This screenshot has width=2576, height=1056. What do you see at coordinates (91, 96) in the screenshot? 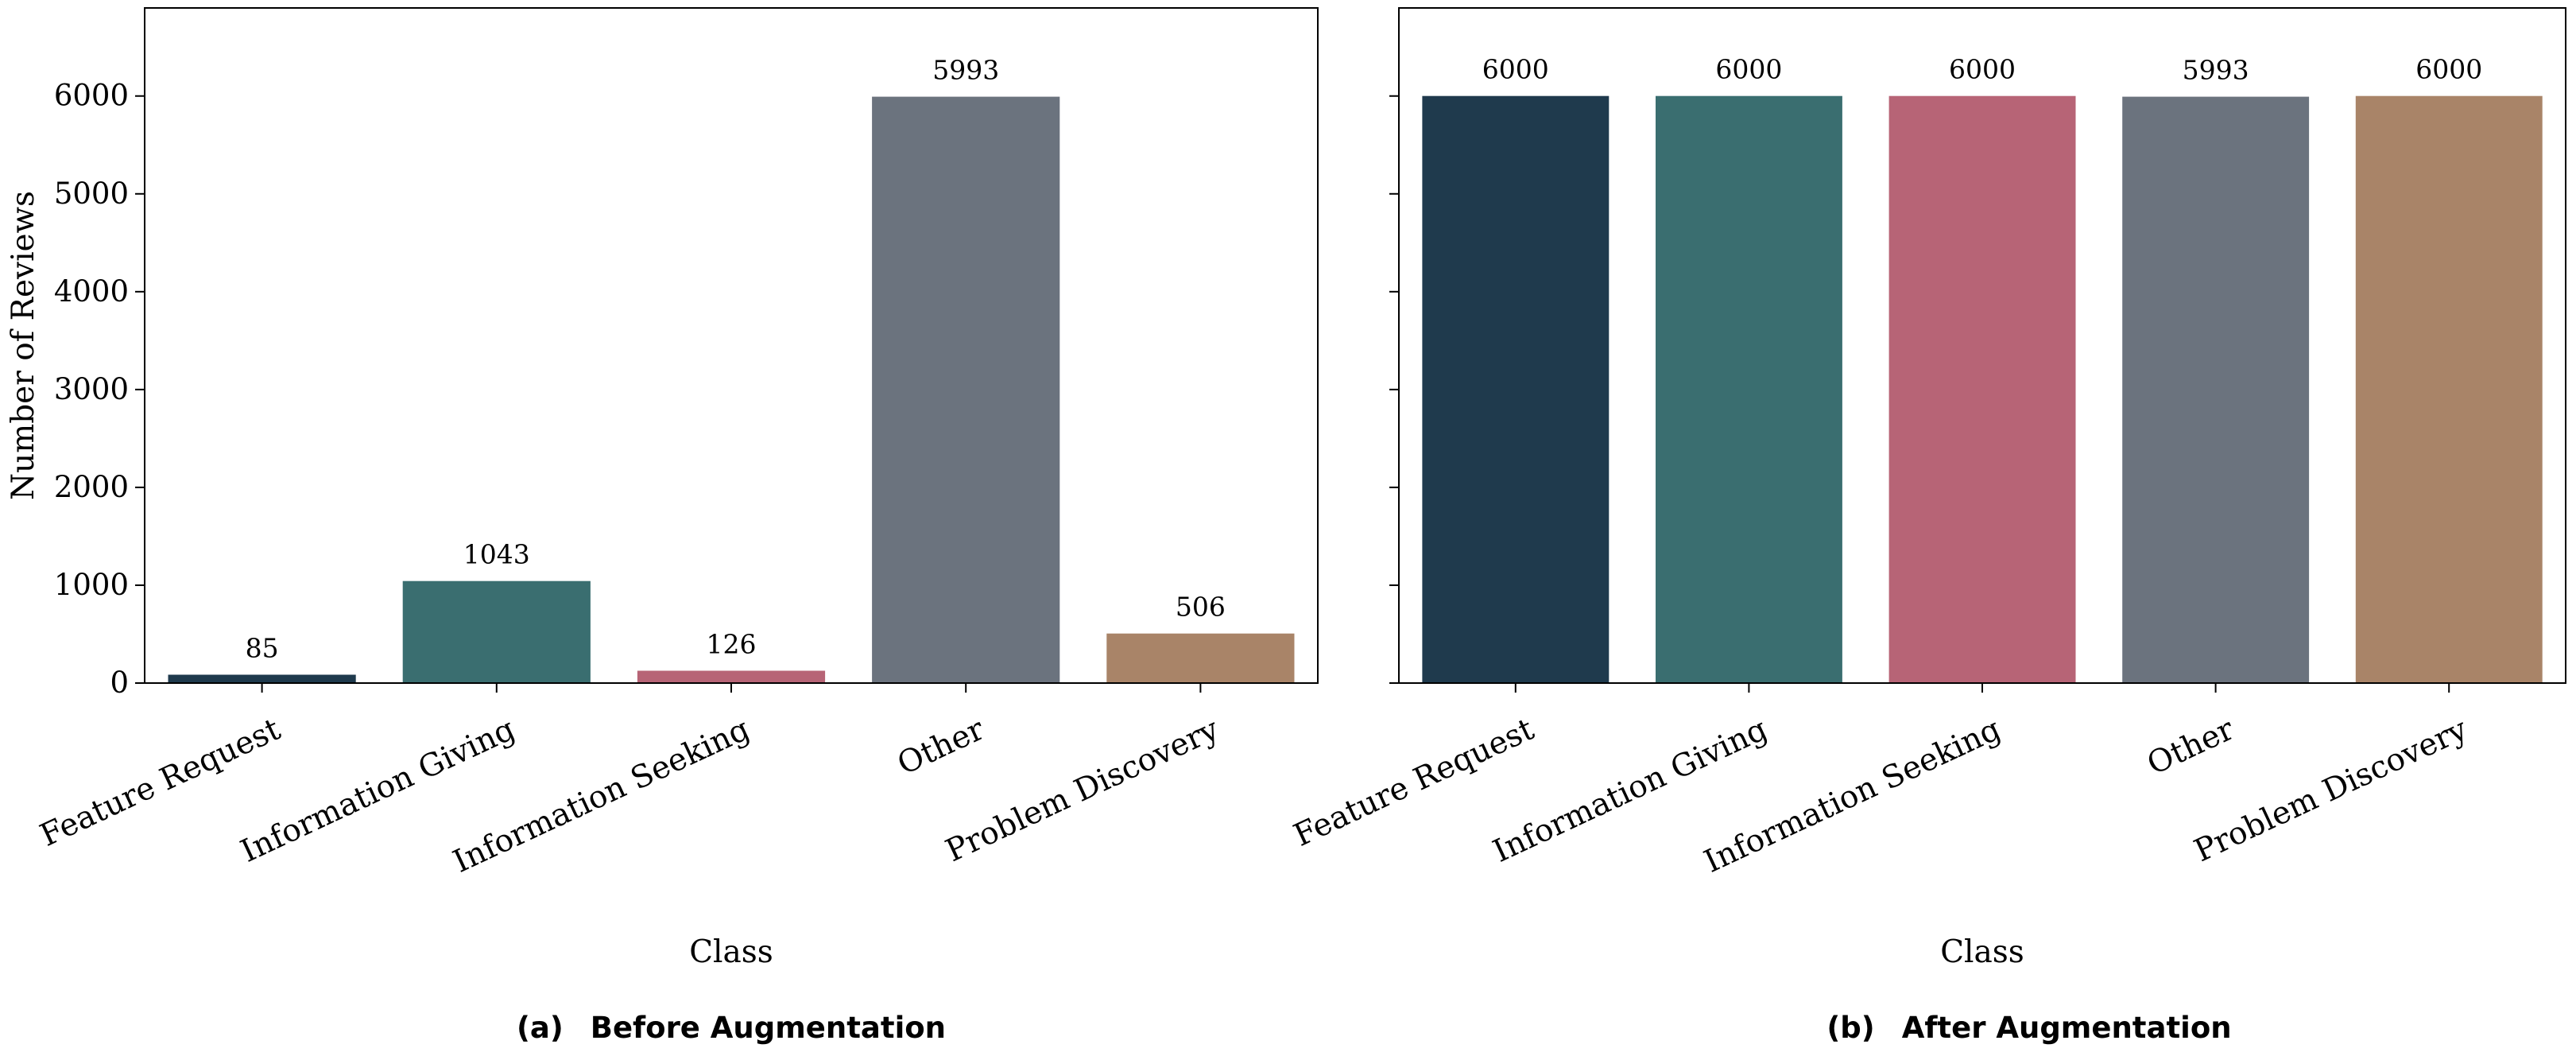
I see `y-tick-label: 6000` at bounding box center [91, 96].